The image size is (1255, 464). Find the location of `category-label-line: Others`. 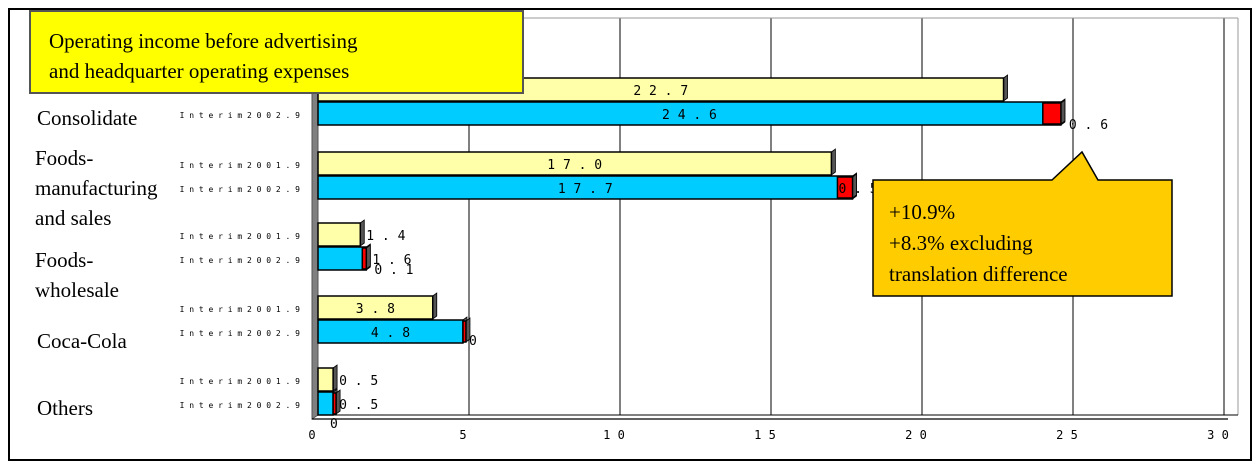

category-label-line: Others is located at coordinates (65, 408).